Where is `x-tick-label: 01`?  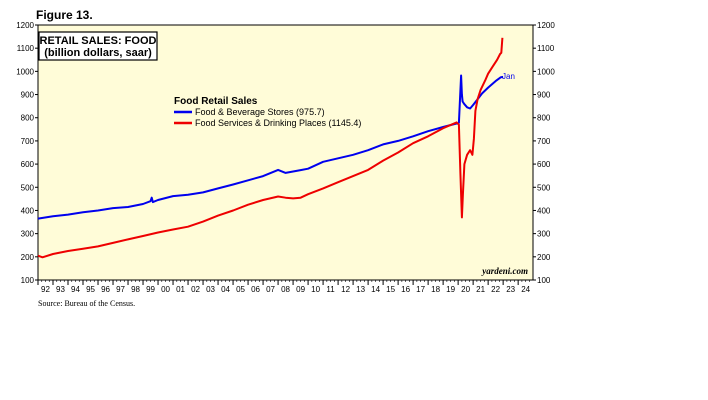 x-tick-label: 01 is located at coordinates (180, 289).